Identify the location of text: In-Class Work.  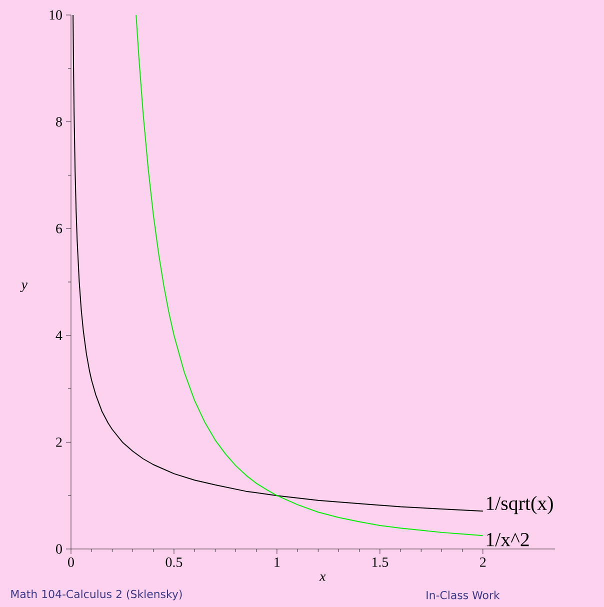
(463, 595).